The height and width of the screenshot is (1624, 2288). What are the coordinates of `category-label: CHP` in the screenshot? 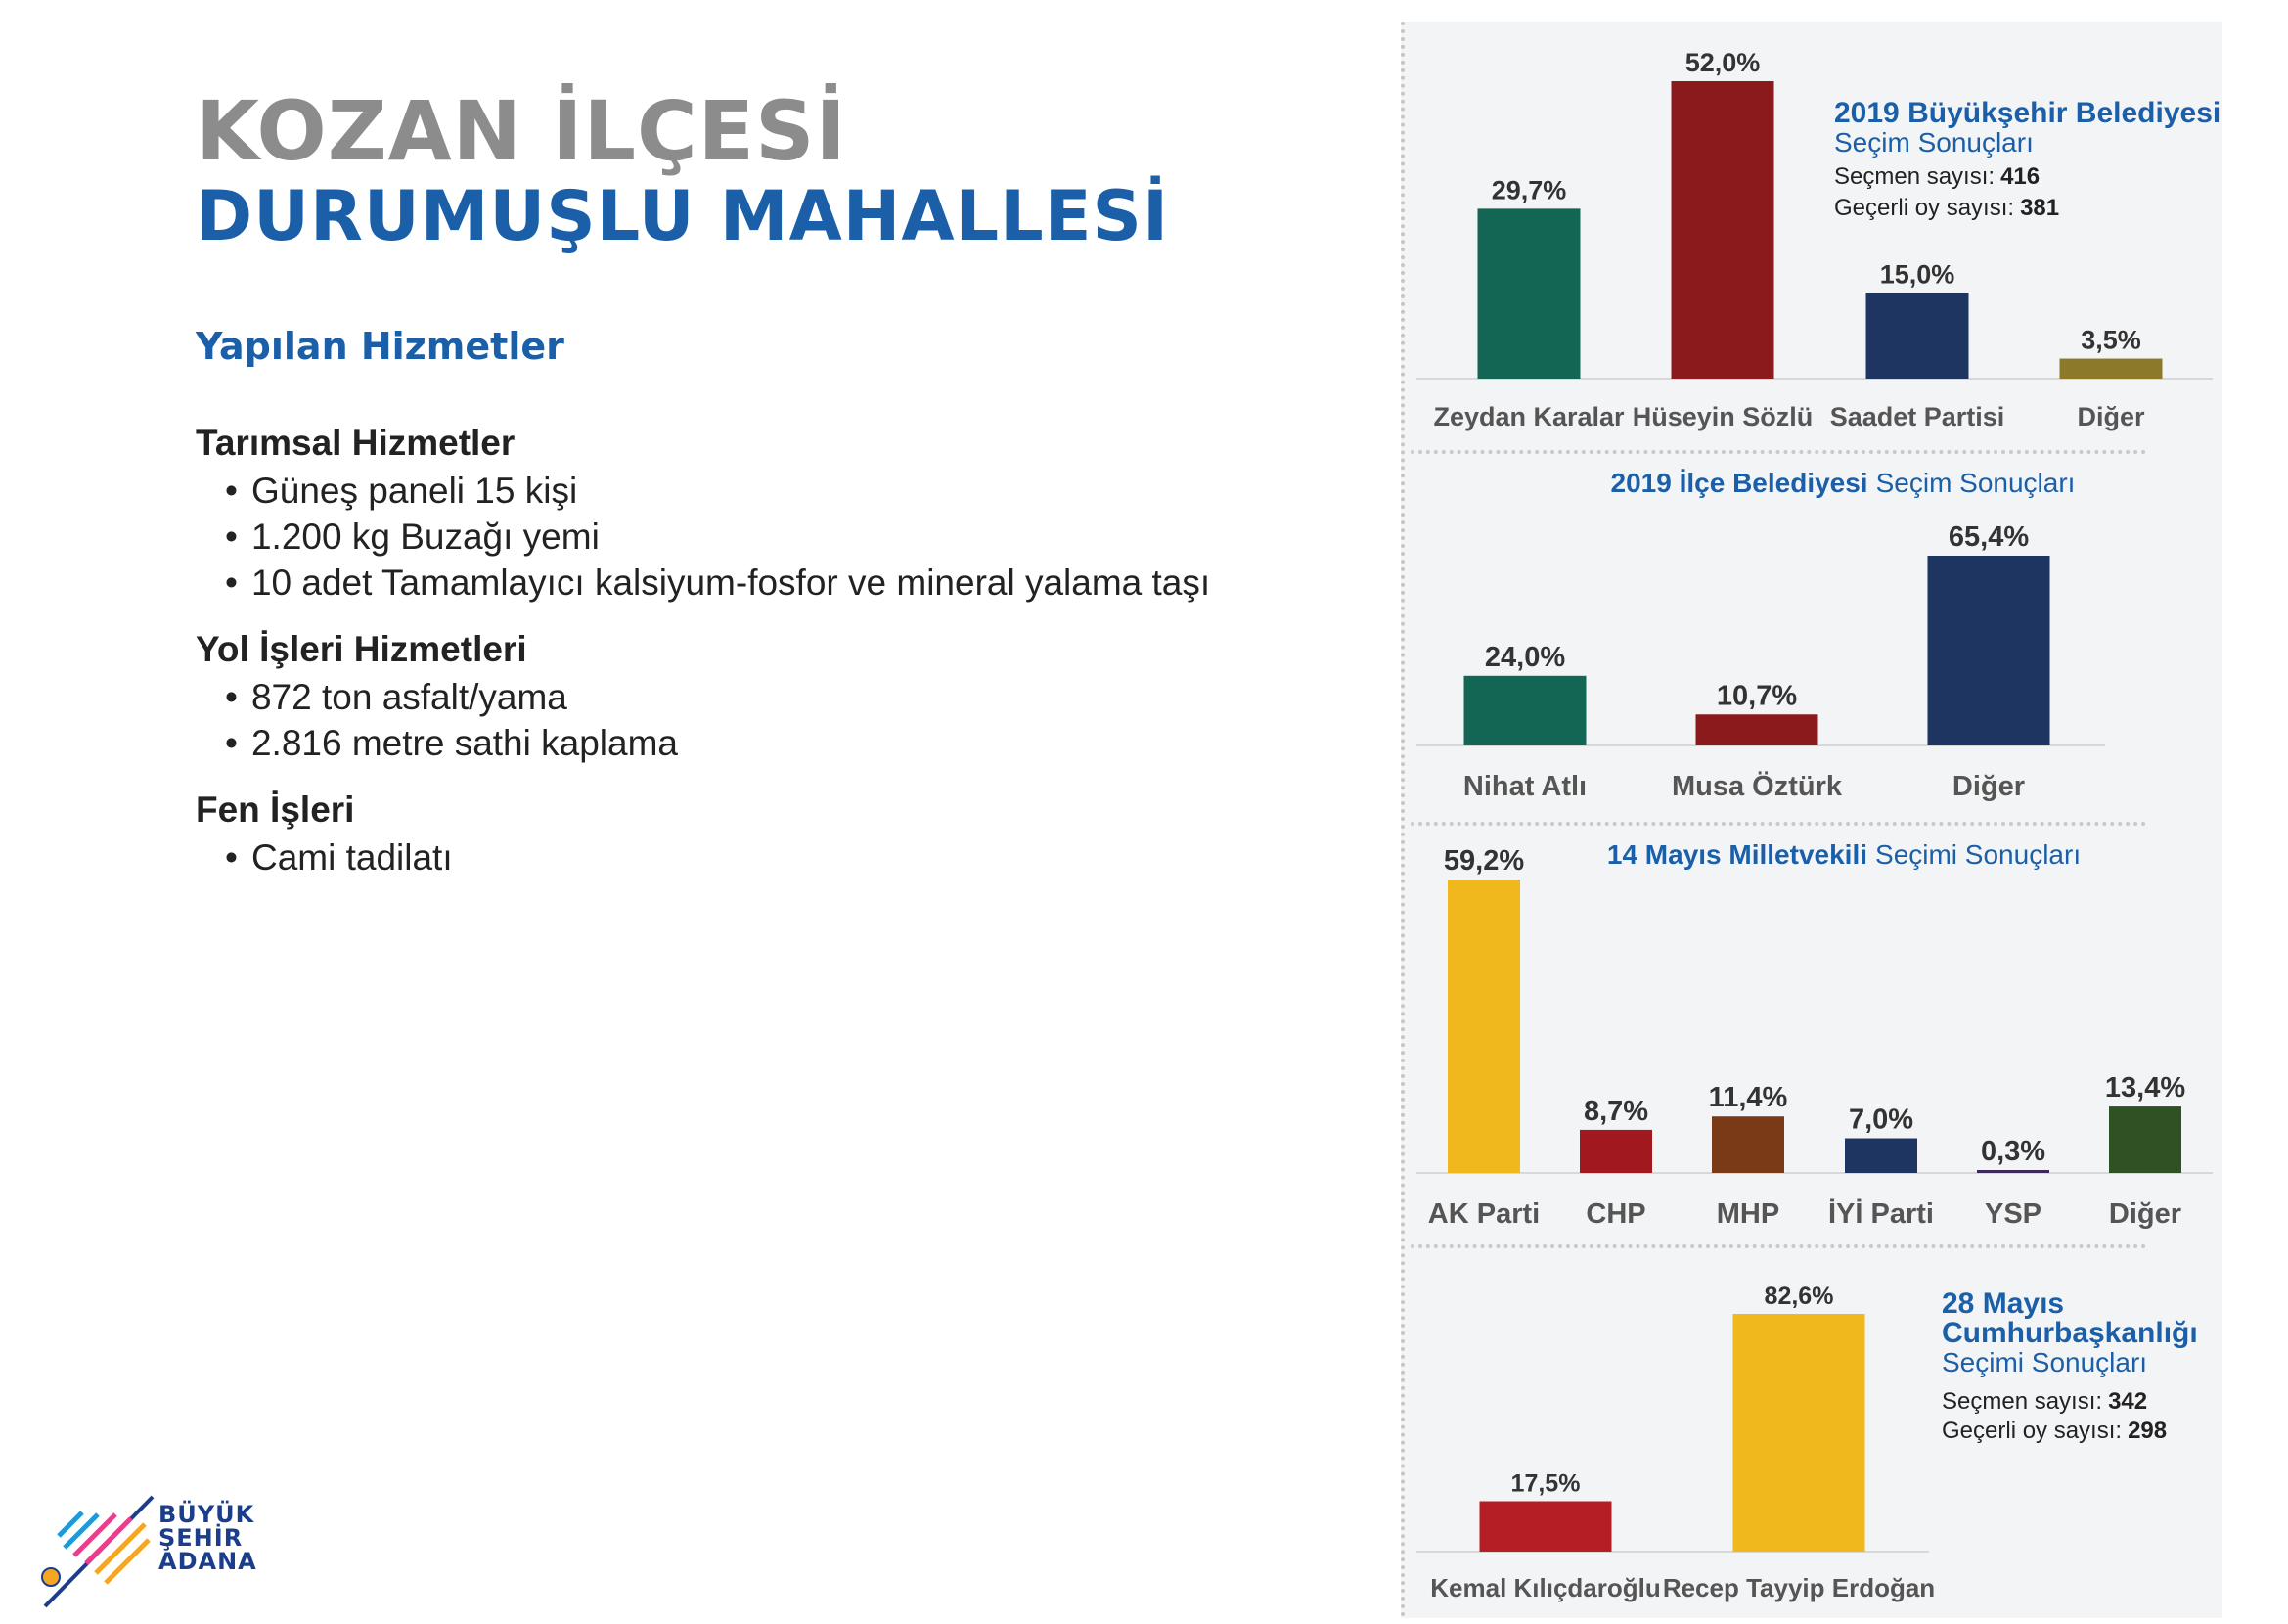 It's located at (1615, 1214).